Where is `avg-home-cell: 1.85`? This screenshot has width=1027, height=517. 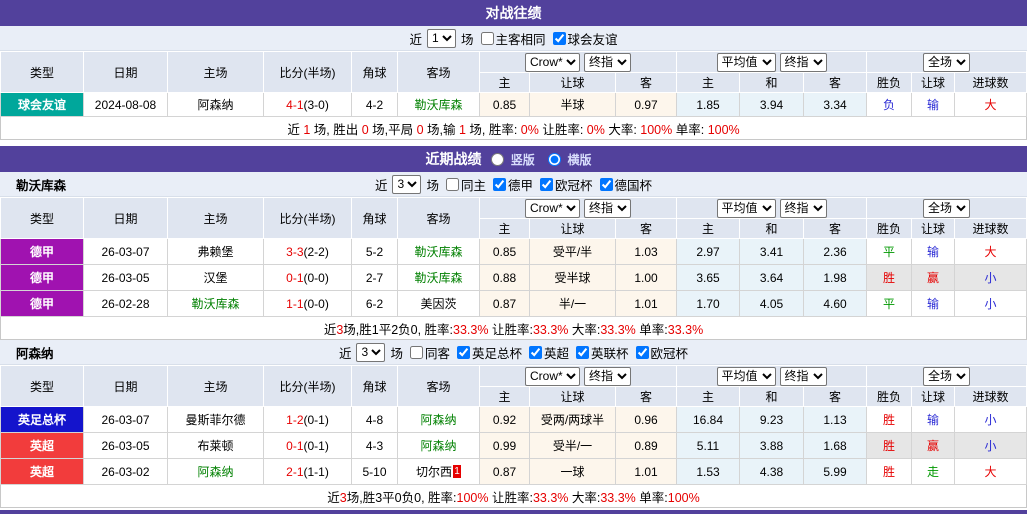
avg-home-cell: 1.85 is located at coordinates (708, 104).